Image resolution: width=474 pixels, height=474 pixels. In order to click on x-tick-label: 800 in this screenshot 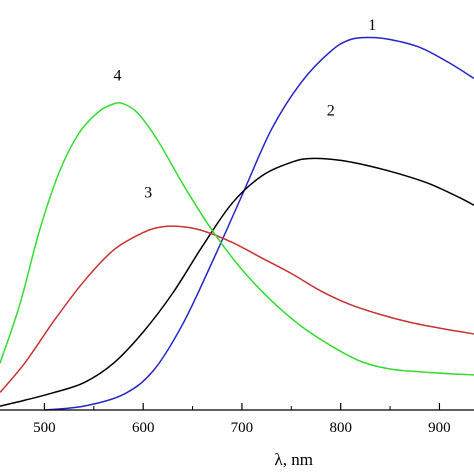, I will do `click(340, 428)`.